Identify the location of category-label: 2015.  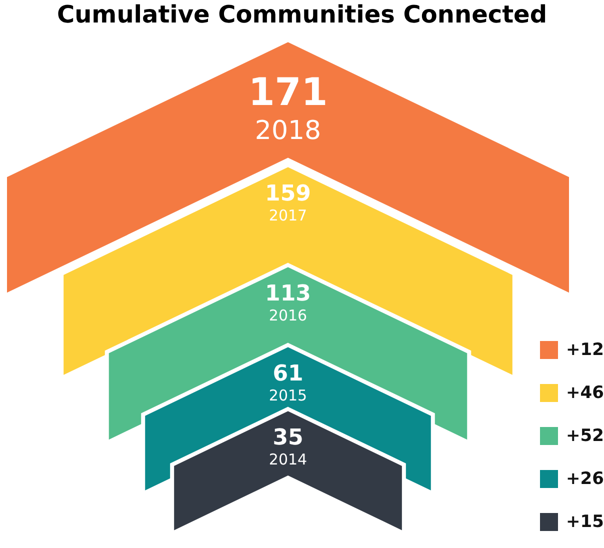
(288, 395).